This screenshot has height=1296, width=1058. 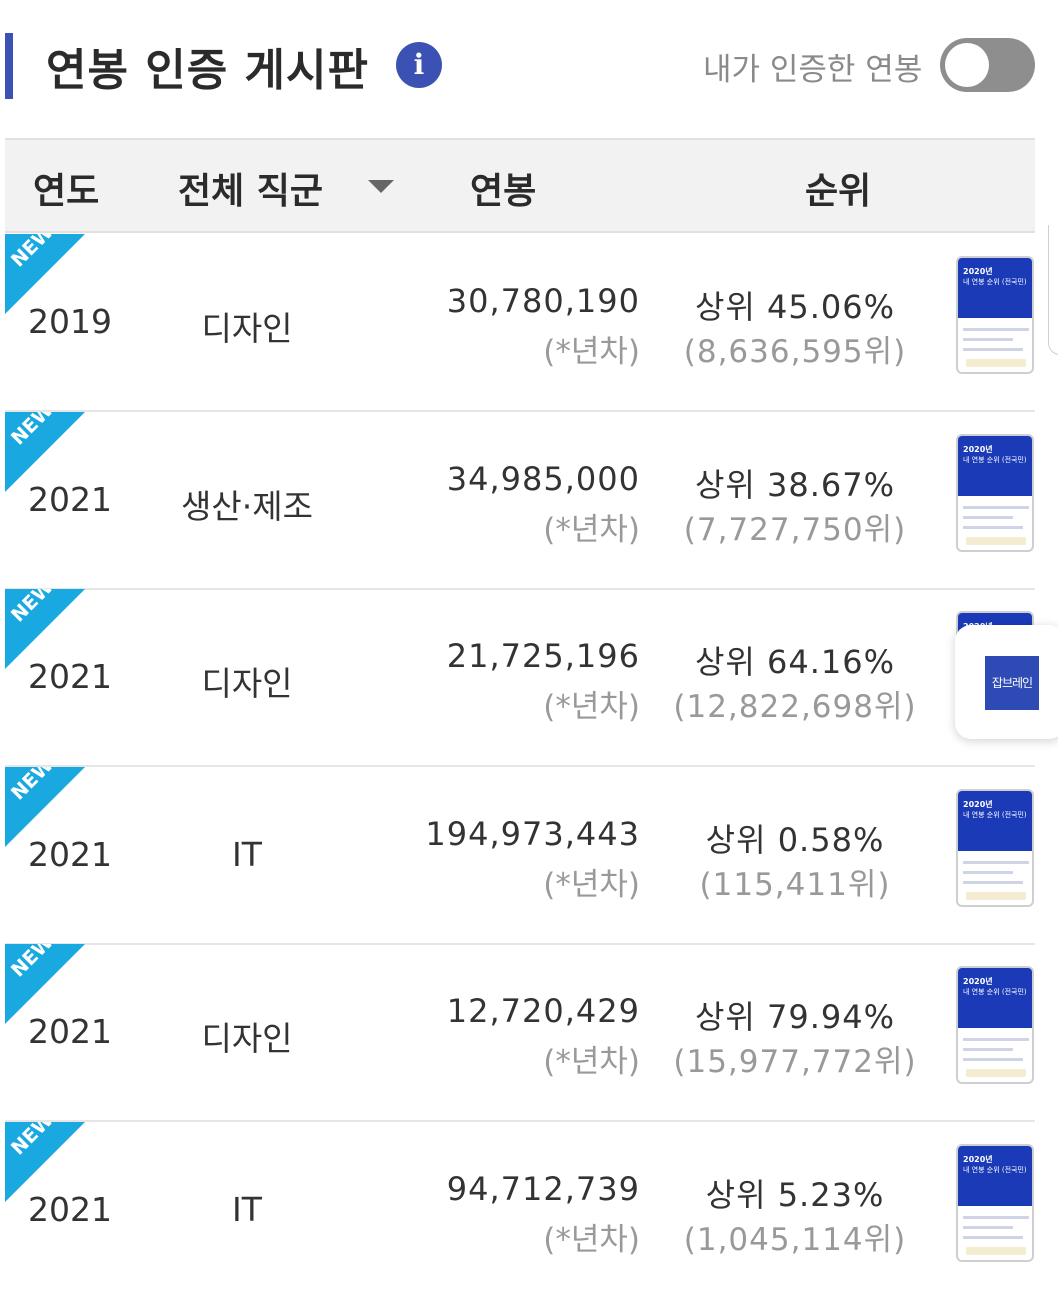 What do you see at coordinates (795, 840) in the screenshot?
I see `rank-cell: 상위 0.58%` at bounding box center [795, 840].